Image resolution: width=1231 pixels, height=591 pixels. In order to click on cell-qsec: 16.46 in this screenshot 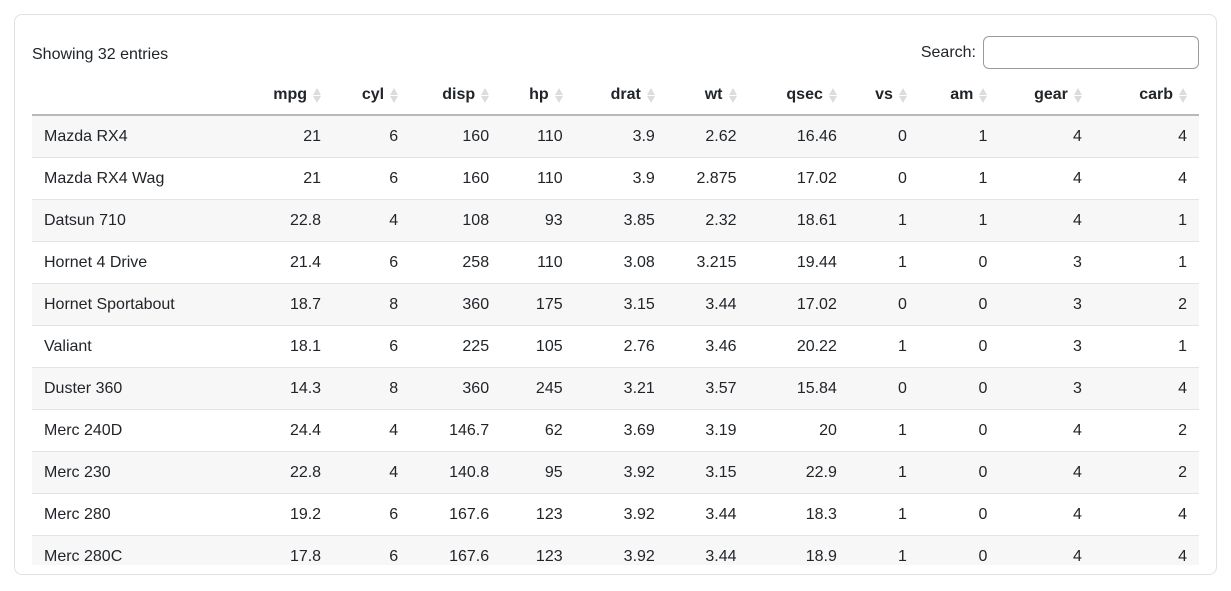, I will do `click(816, 136)`.